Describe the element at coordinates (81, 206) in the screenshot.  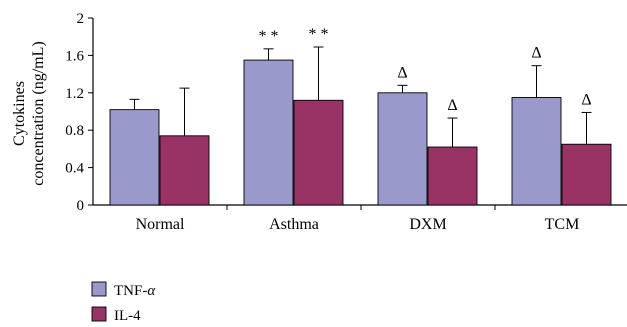
I see `y-tick-label: 0` at that location.